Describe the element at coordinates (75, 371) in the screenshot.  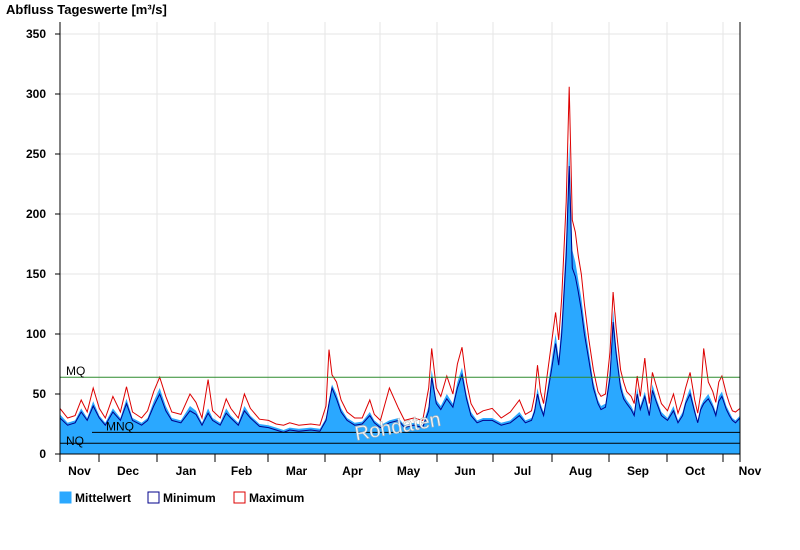
I see `reference-label-mq: MQ` at that location.